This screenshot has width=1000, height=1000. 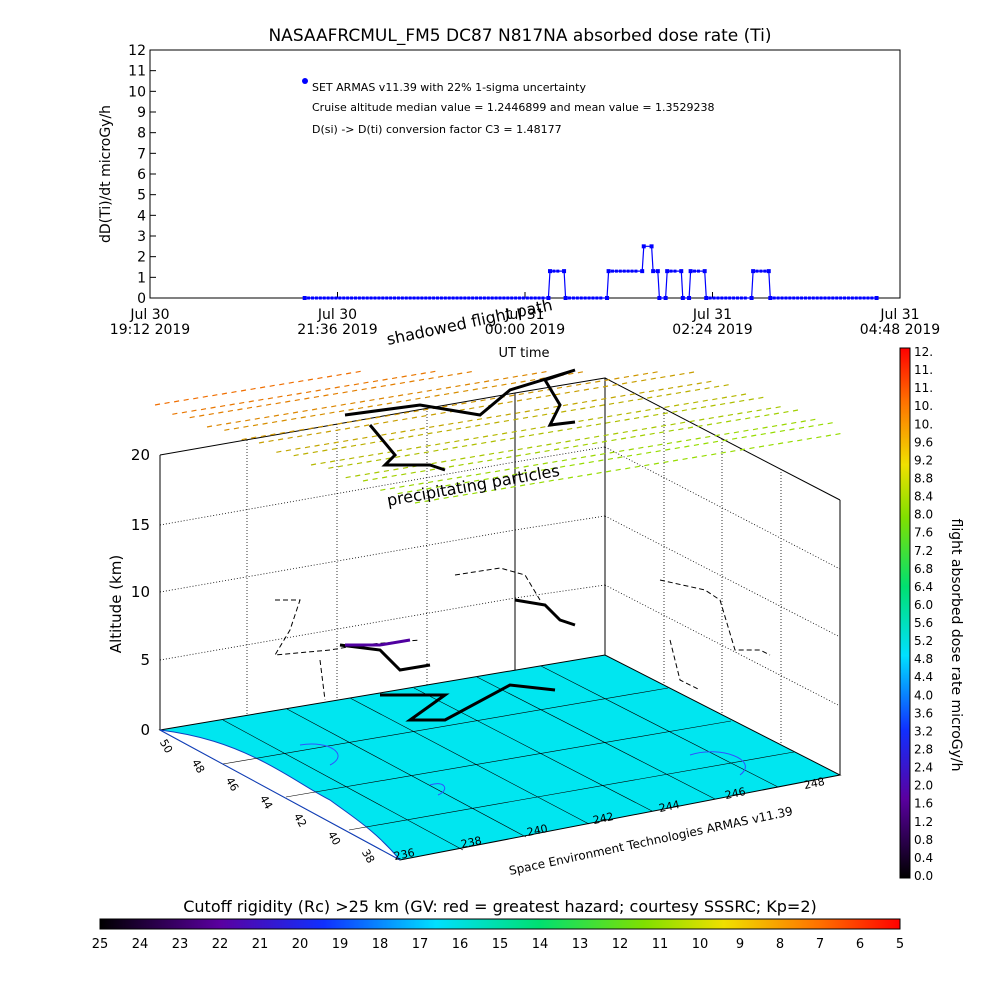 I want to click on dose-colorbar-tick-label: 8.8, so click(x=923, y=478).